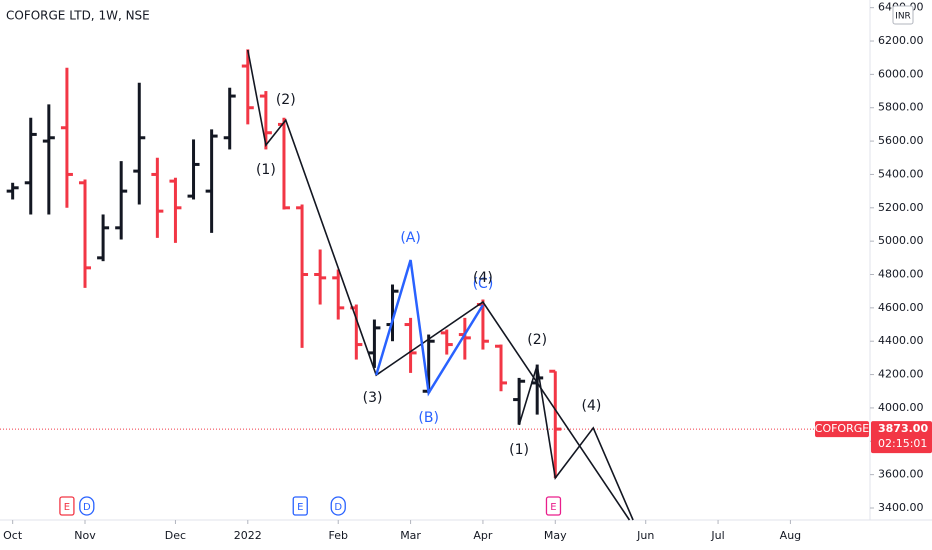  What do you see at coordinates (175, 535) in the screenshot?
I see `x-tick-label: Dec` at bounding box center [175, 535].